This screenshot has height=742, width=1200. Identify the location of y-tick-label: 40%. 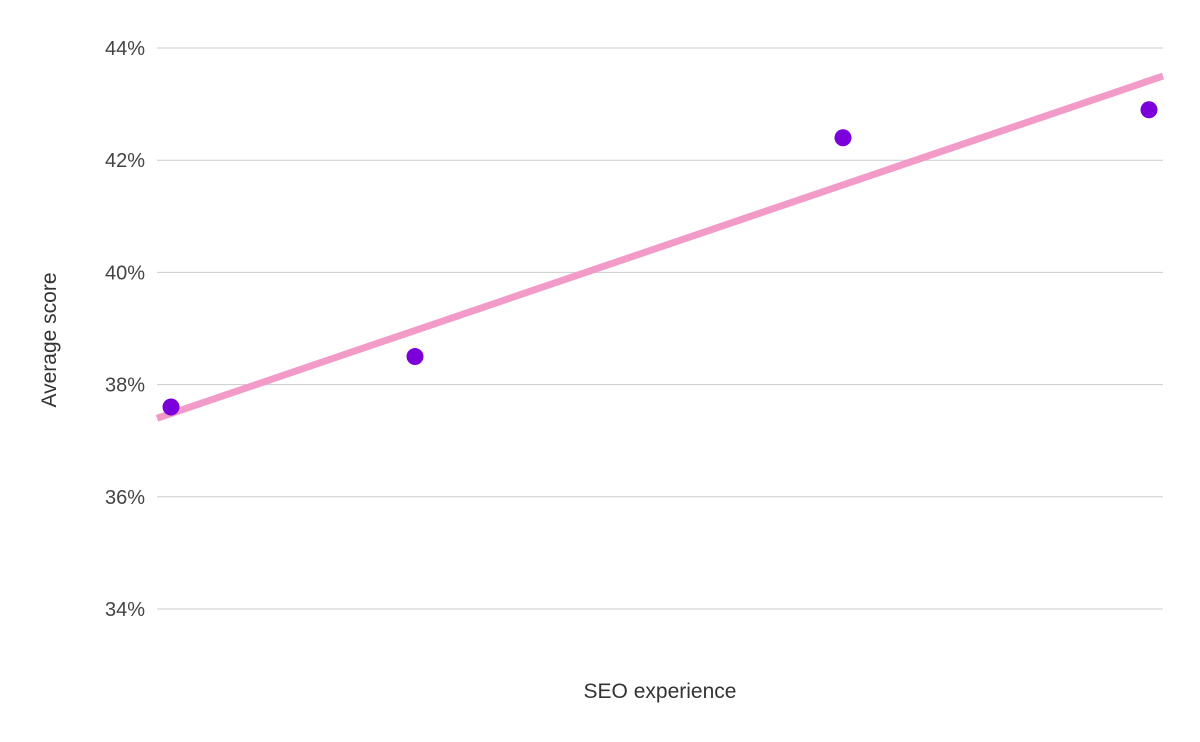
(125, 273).